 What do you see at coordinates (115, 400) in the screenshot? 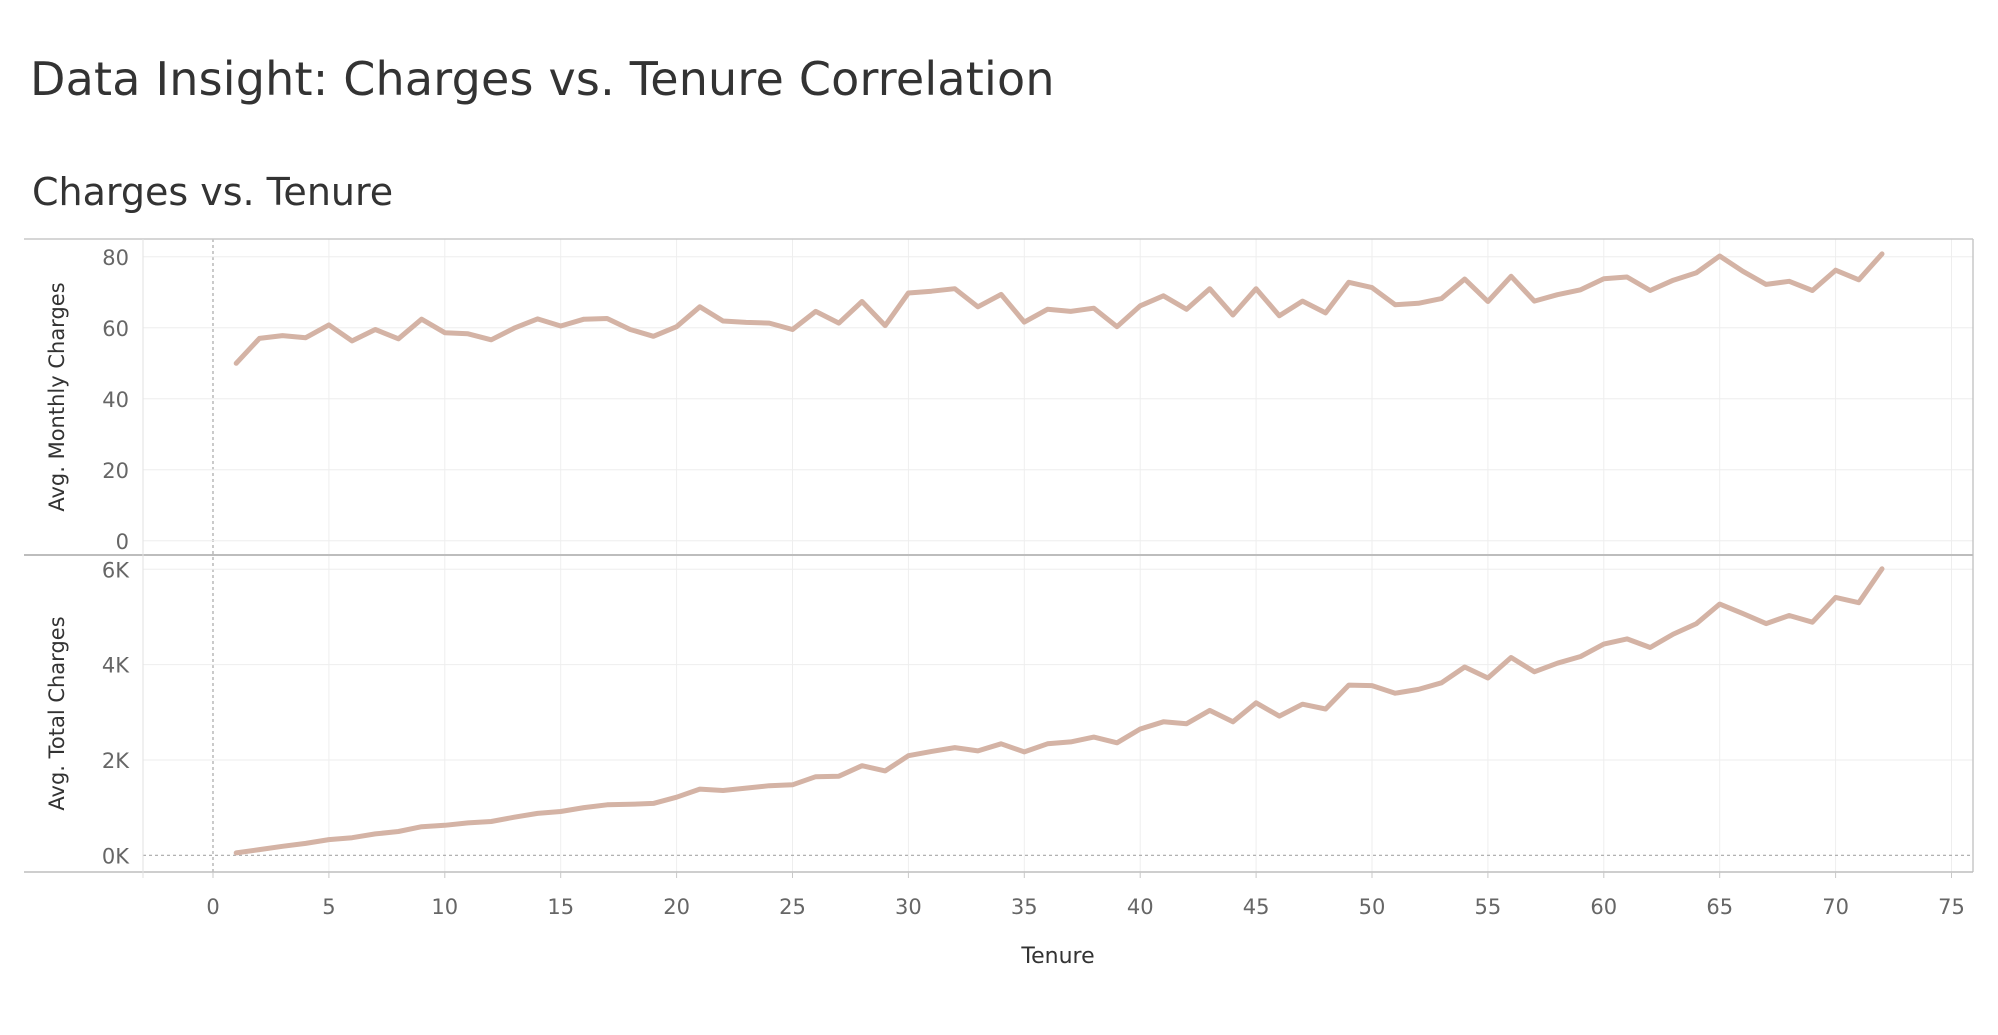
I see `y-tick-label: 40` at bounding box center [115, 400].